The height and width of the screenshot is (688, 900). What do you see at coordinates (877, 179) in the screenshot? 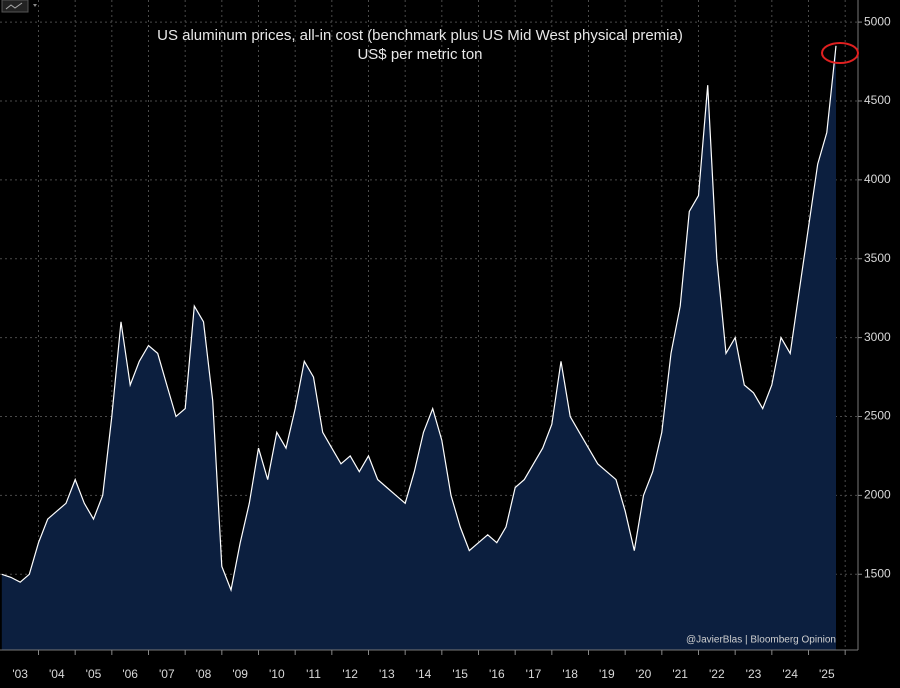
I see `y-tick-label: 4000` at bounding box center [877, 179].